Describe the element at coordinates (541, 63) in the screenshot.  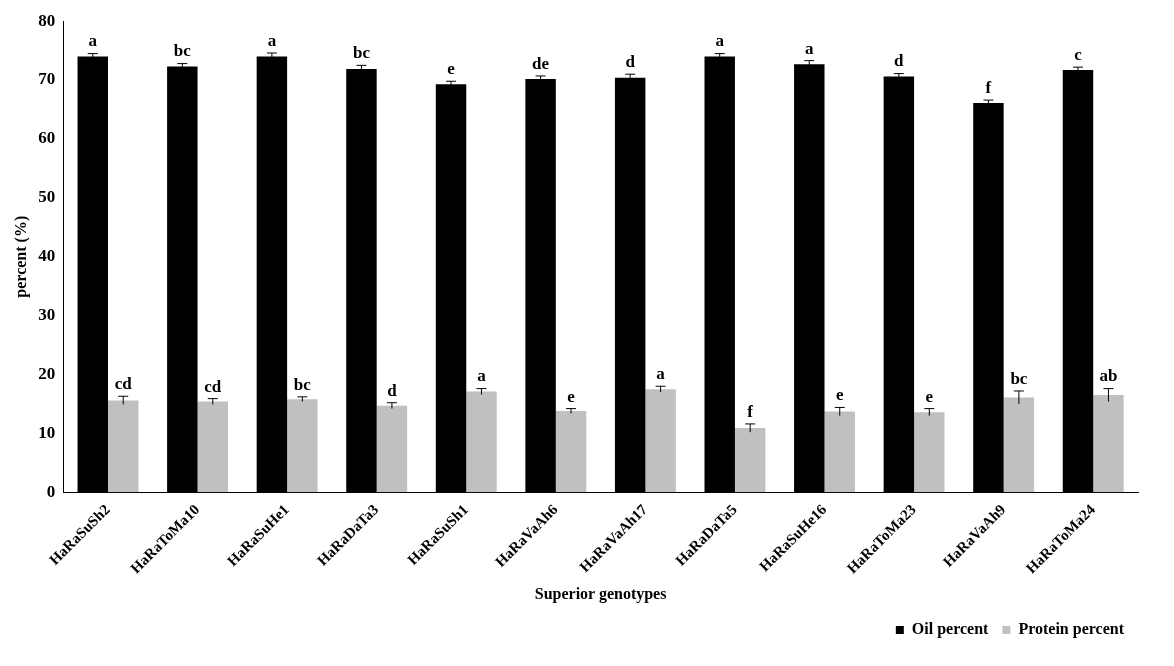
I see `data-label: de` at that location.